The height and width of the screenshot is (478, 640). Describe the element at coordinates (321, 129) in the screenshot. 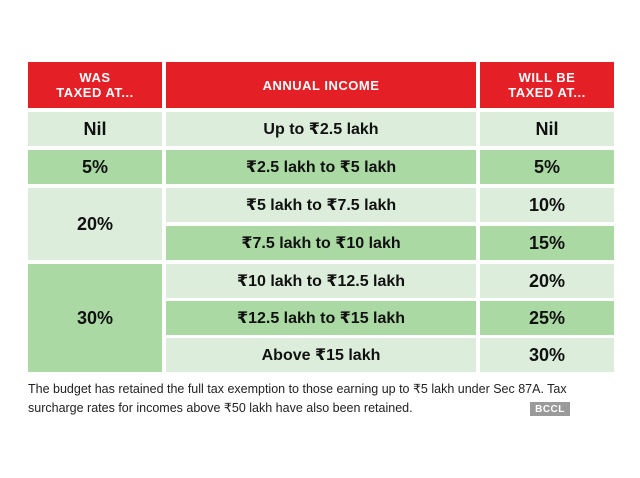

I see `income-row-1: Up to ₹2.5 lakh` at that location.